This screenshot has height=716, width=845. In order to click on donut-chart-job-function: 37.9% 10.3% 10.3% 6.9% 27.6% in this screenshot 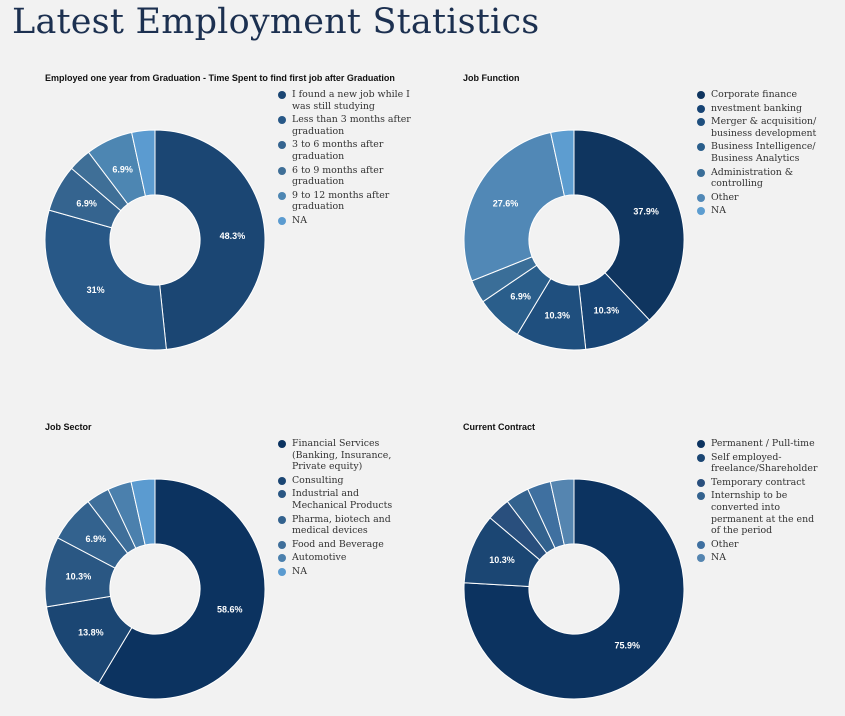, I will do `click(574, 240)`.